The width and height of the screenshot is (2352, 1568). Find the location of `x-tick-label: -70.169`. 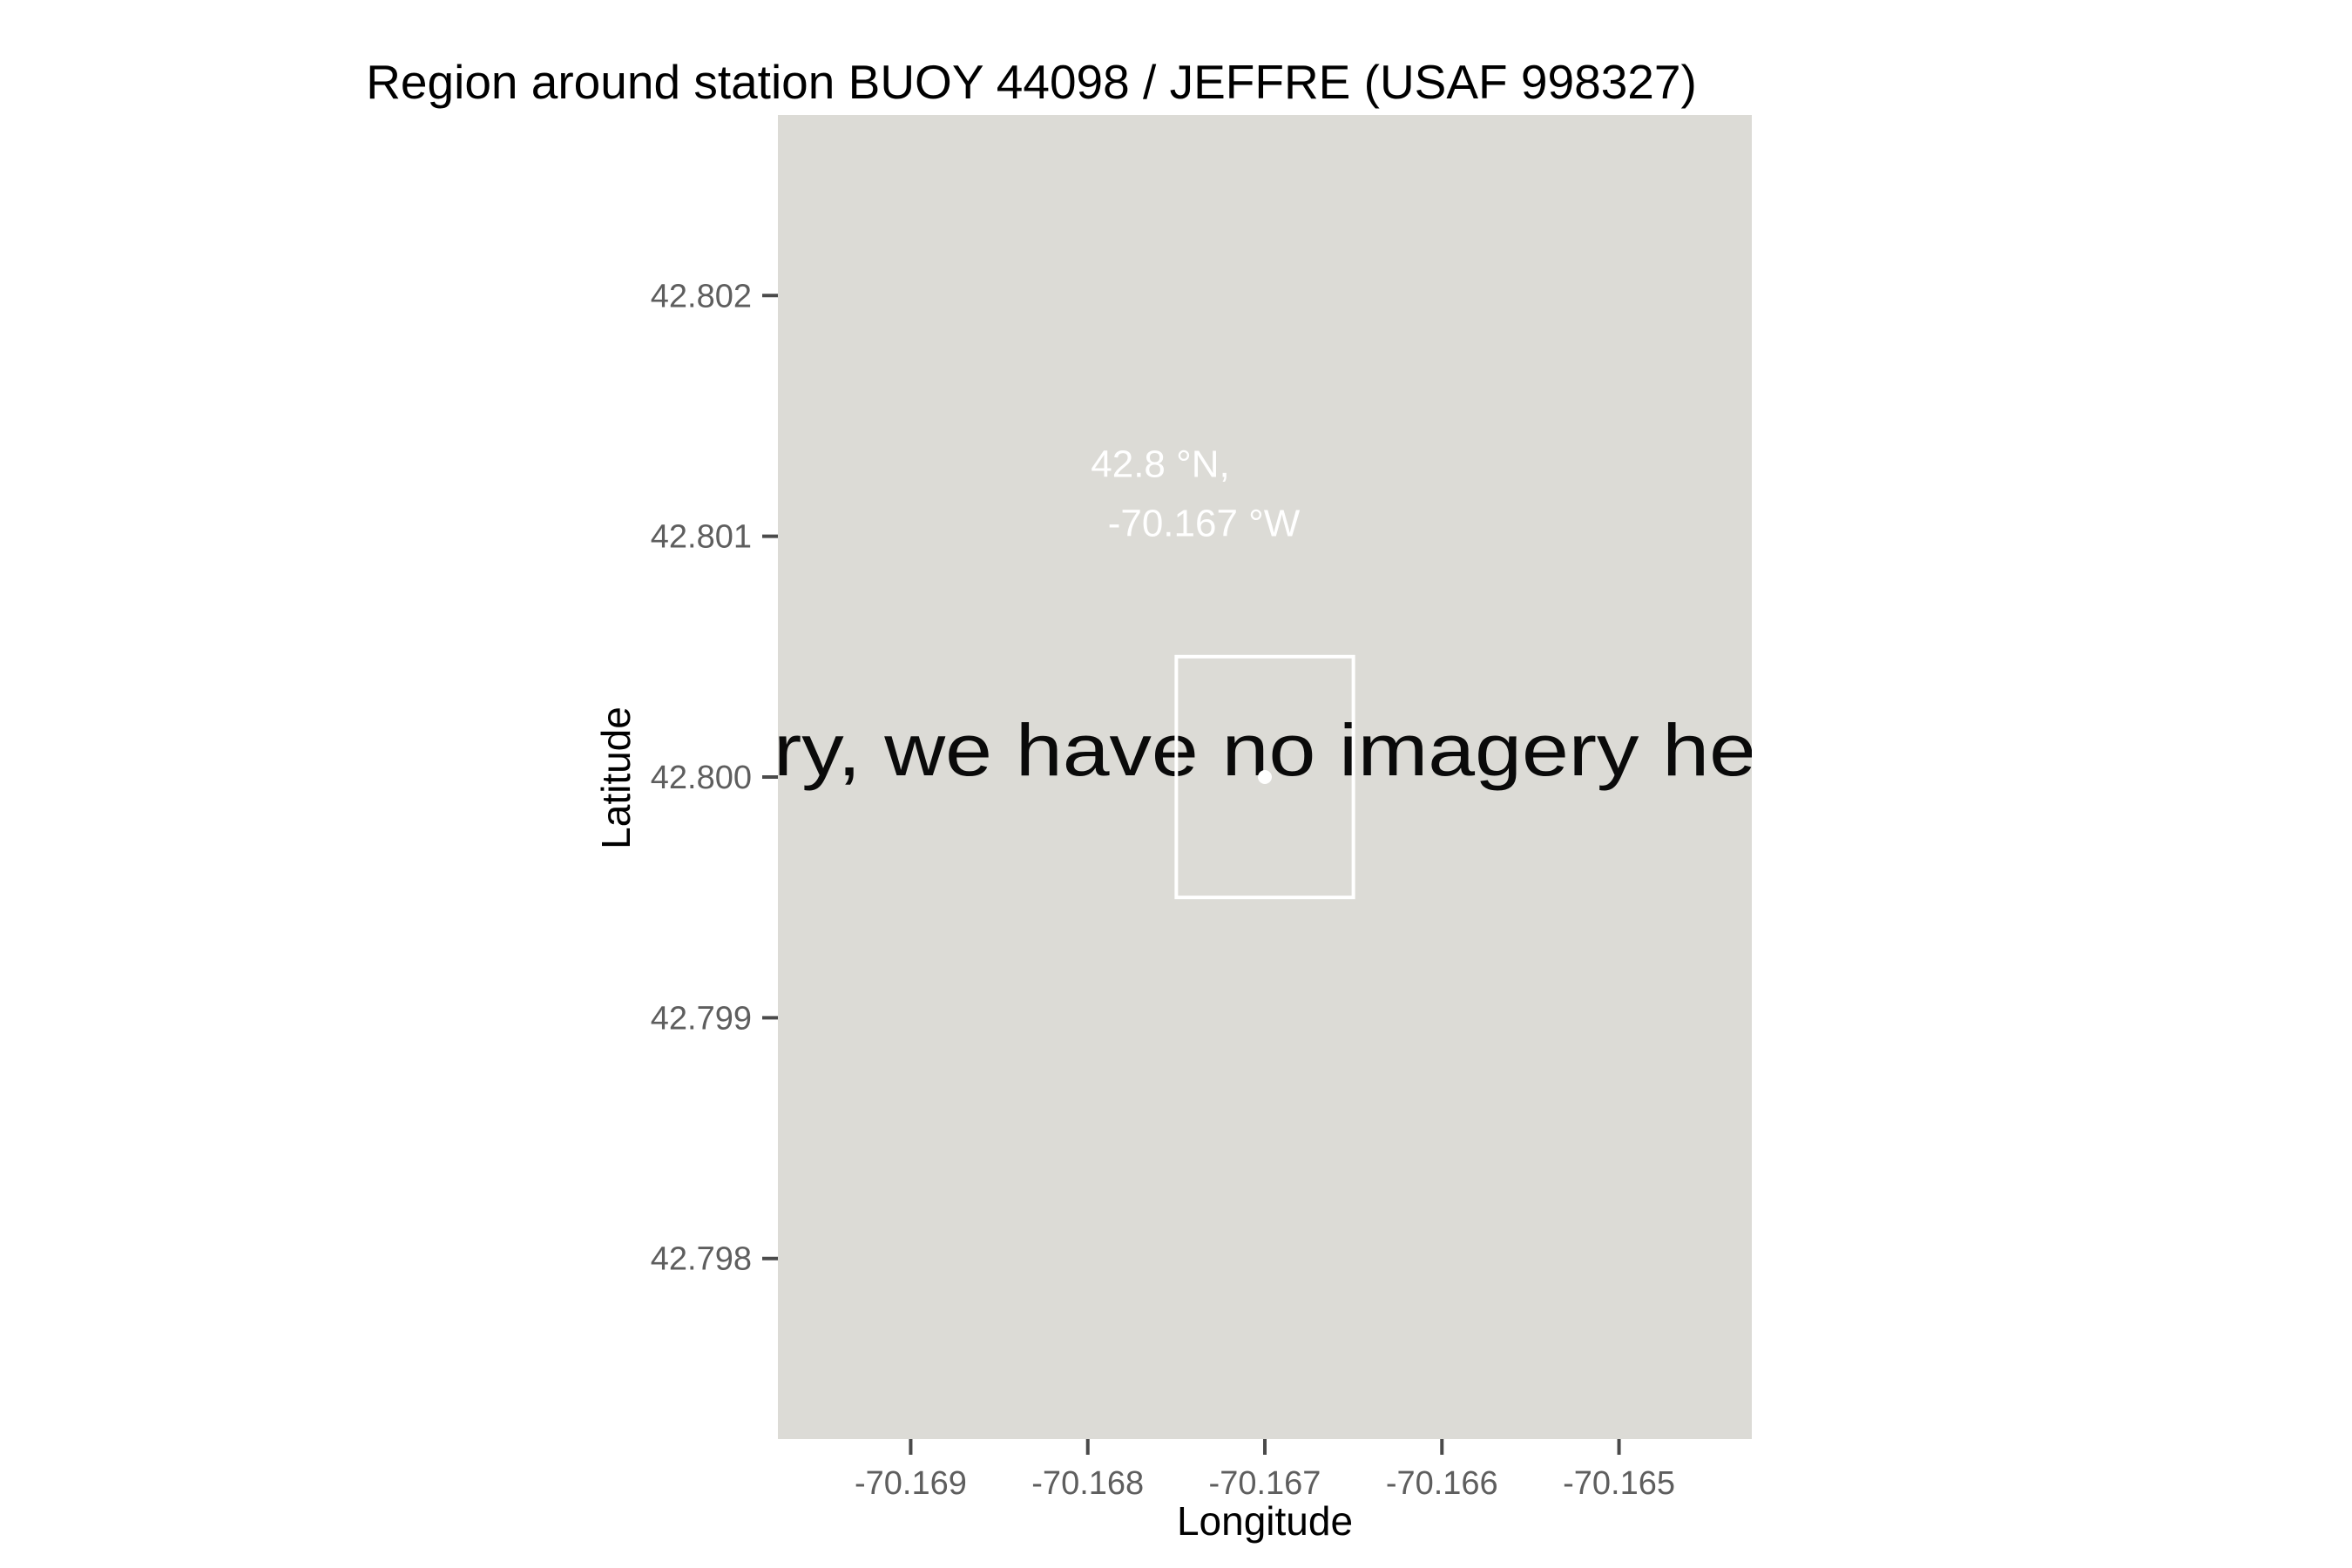

x-tick-label: -70.169 is located at coordinates (911, 1483).